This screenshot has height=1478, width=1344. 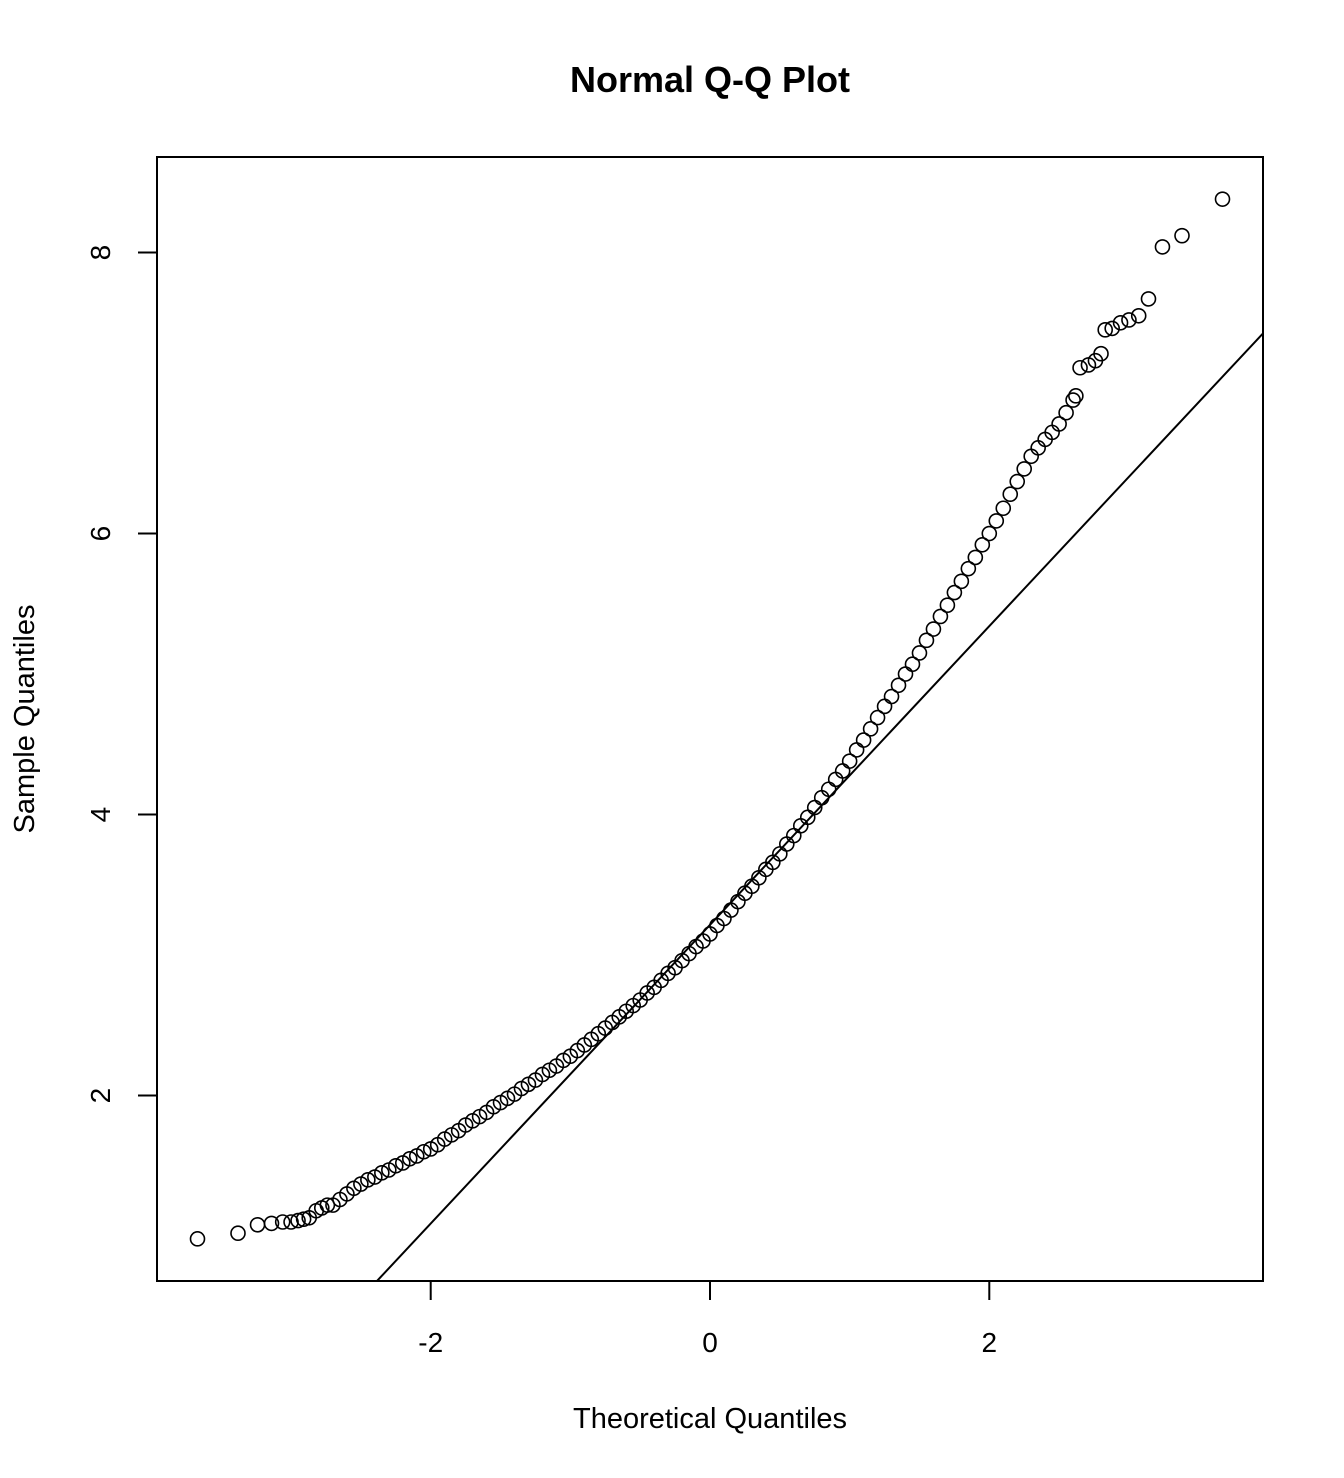 I want to click on y-tick-label: 6, so click(x=100, y=534).